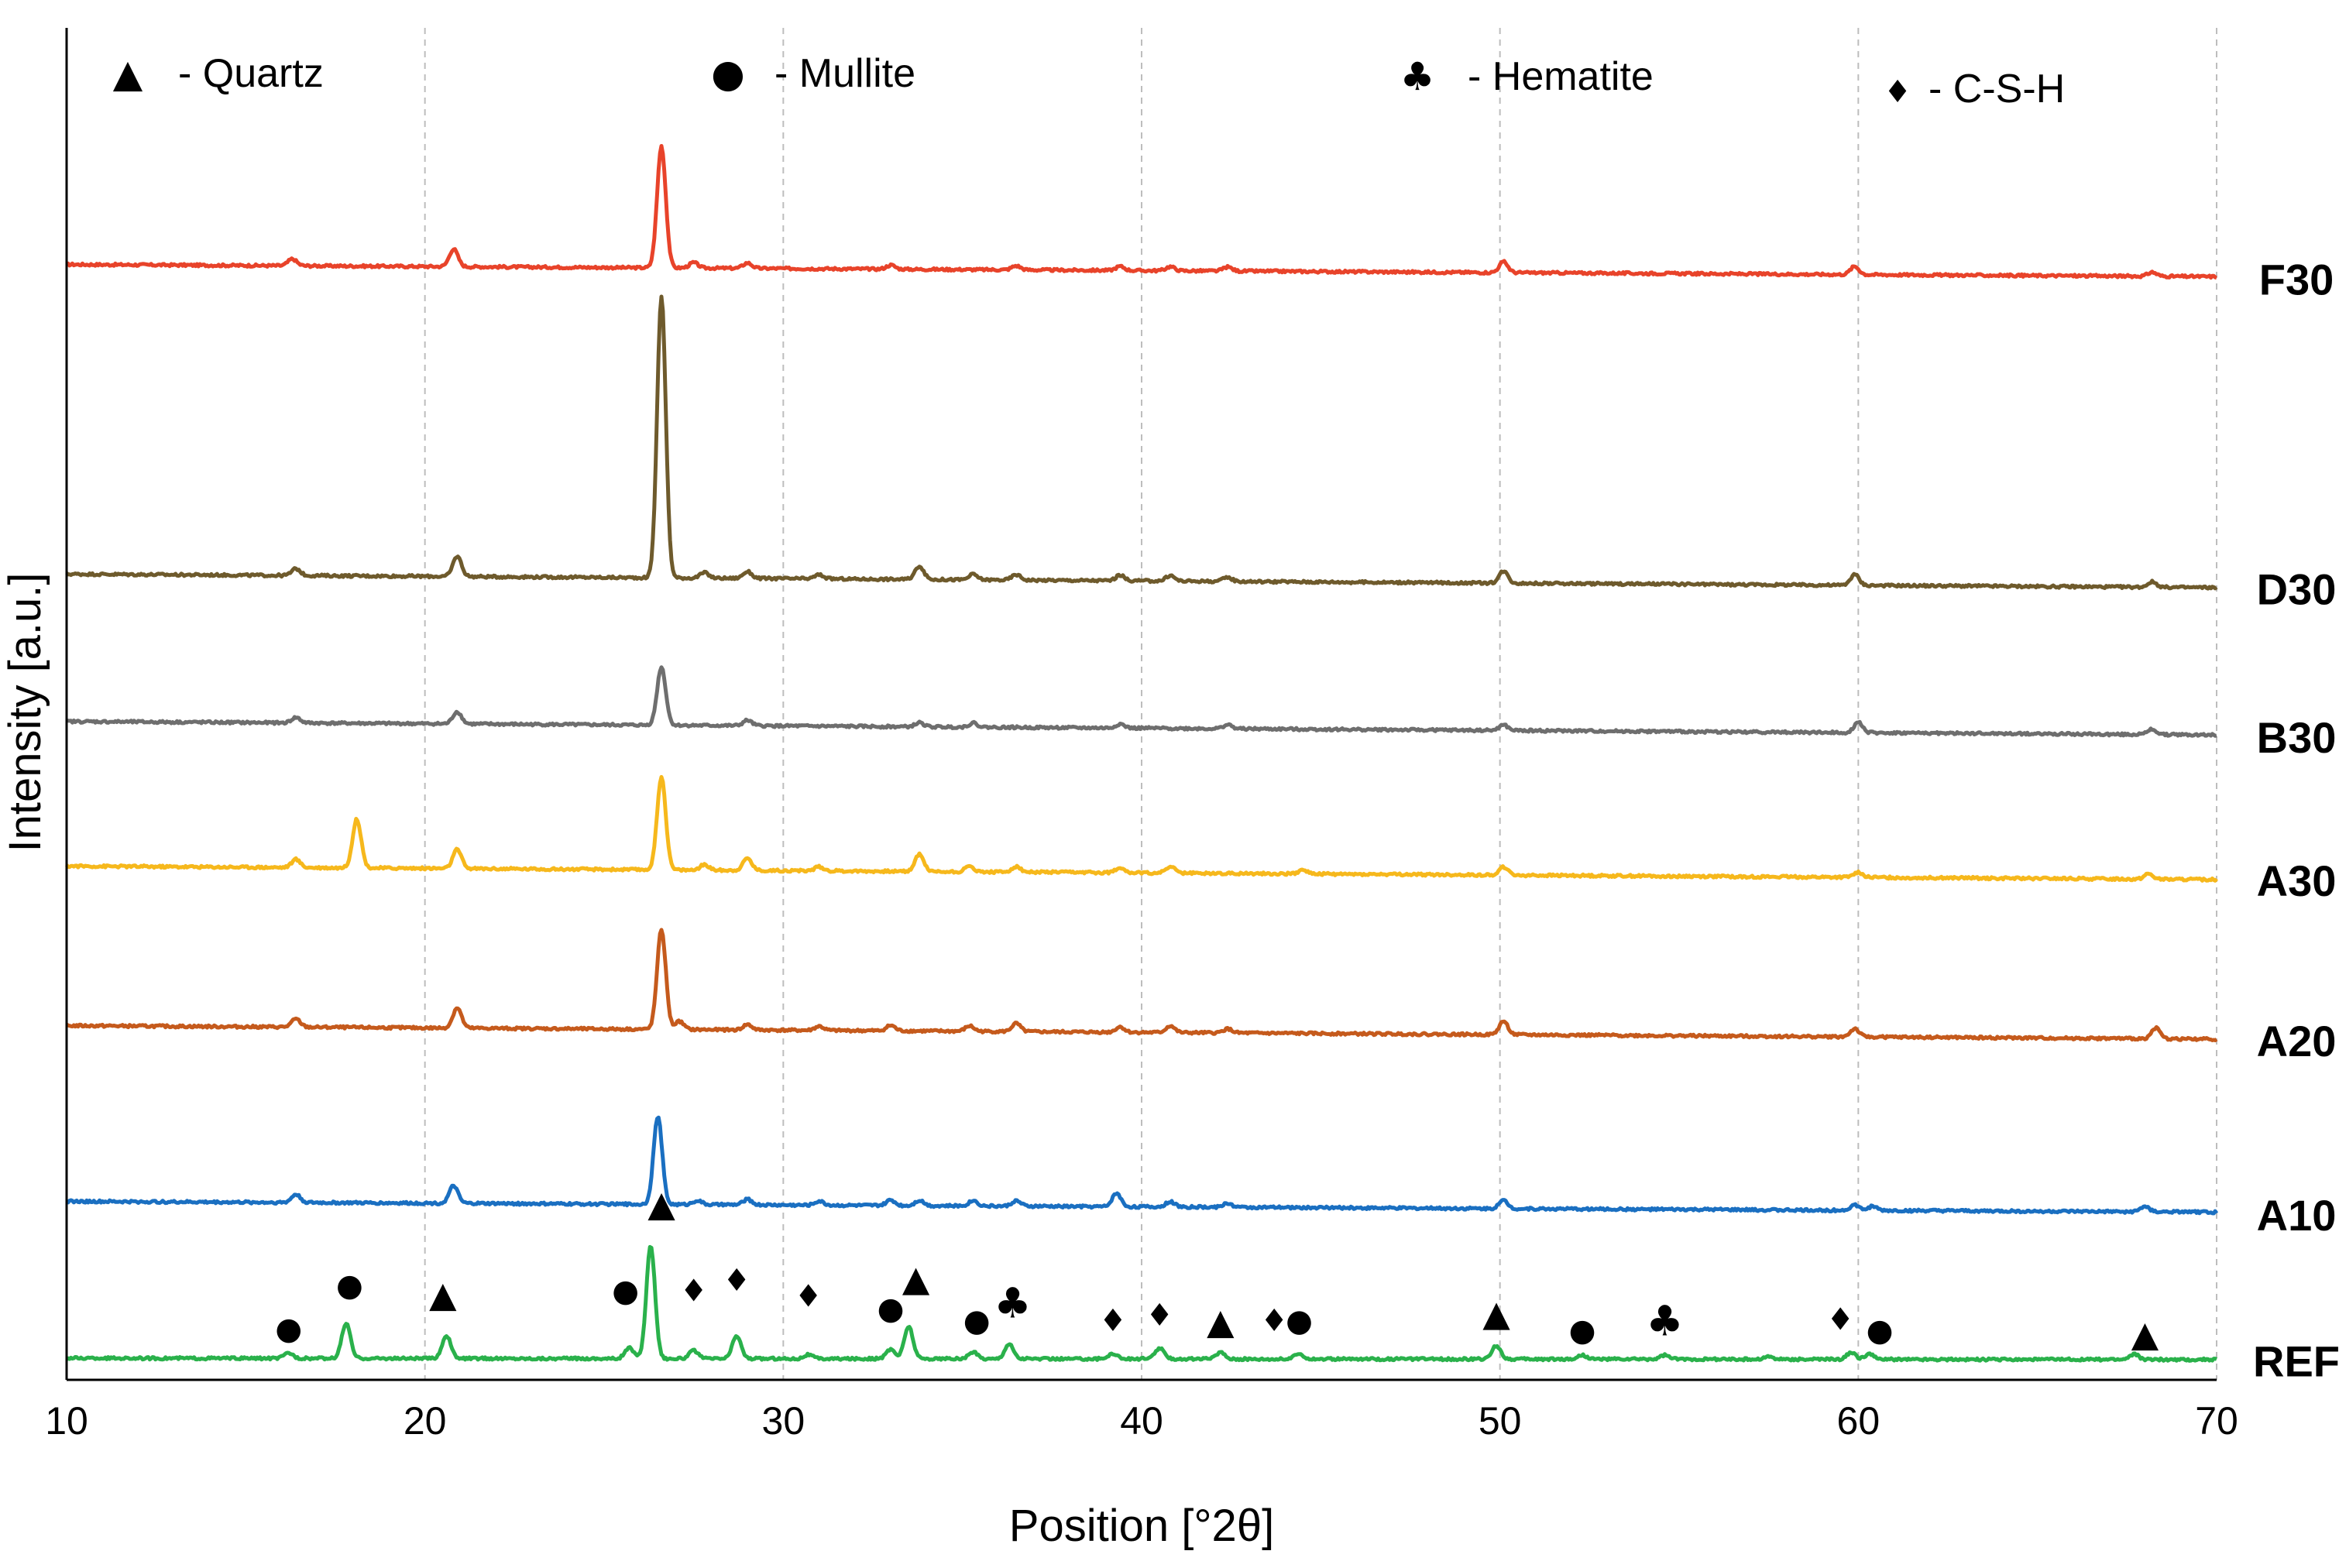  I want to click on phase-markers: ●● ▲ ●▲♦ ♦ ♦ ●▲● ♣ ♦ ♦ ▲ ♦● ▲ ● ♣ ♦ ● ▲, so click(1217, 1269).